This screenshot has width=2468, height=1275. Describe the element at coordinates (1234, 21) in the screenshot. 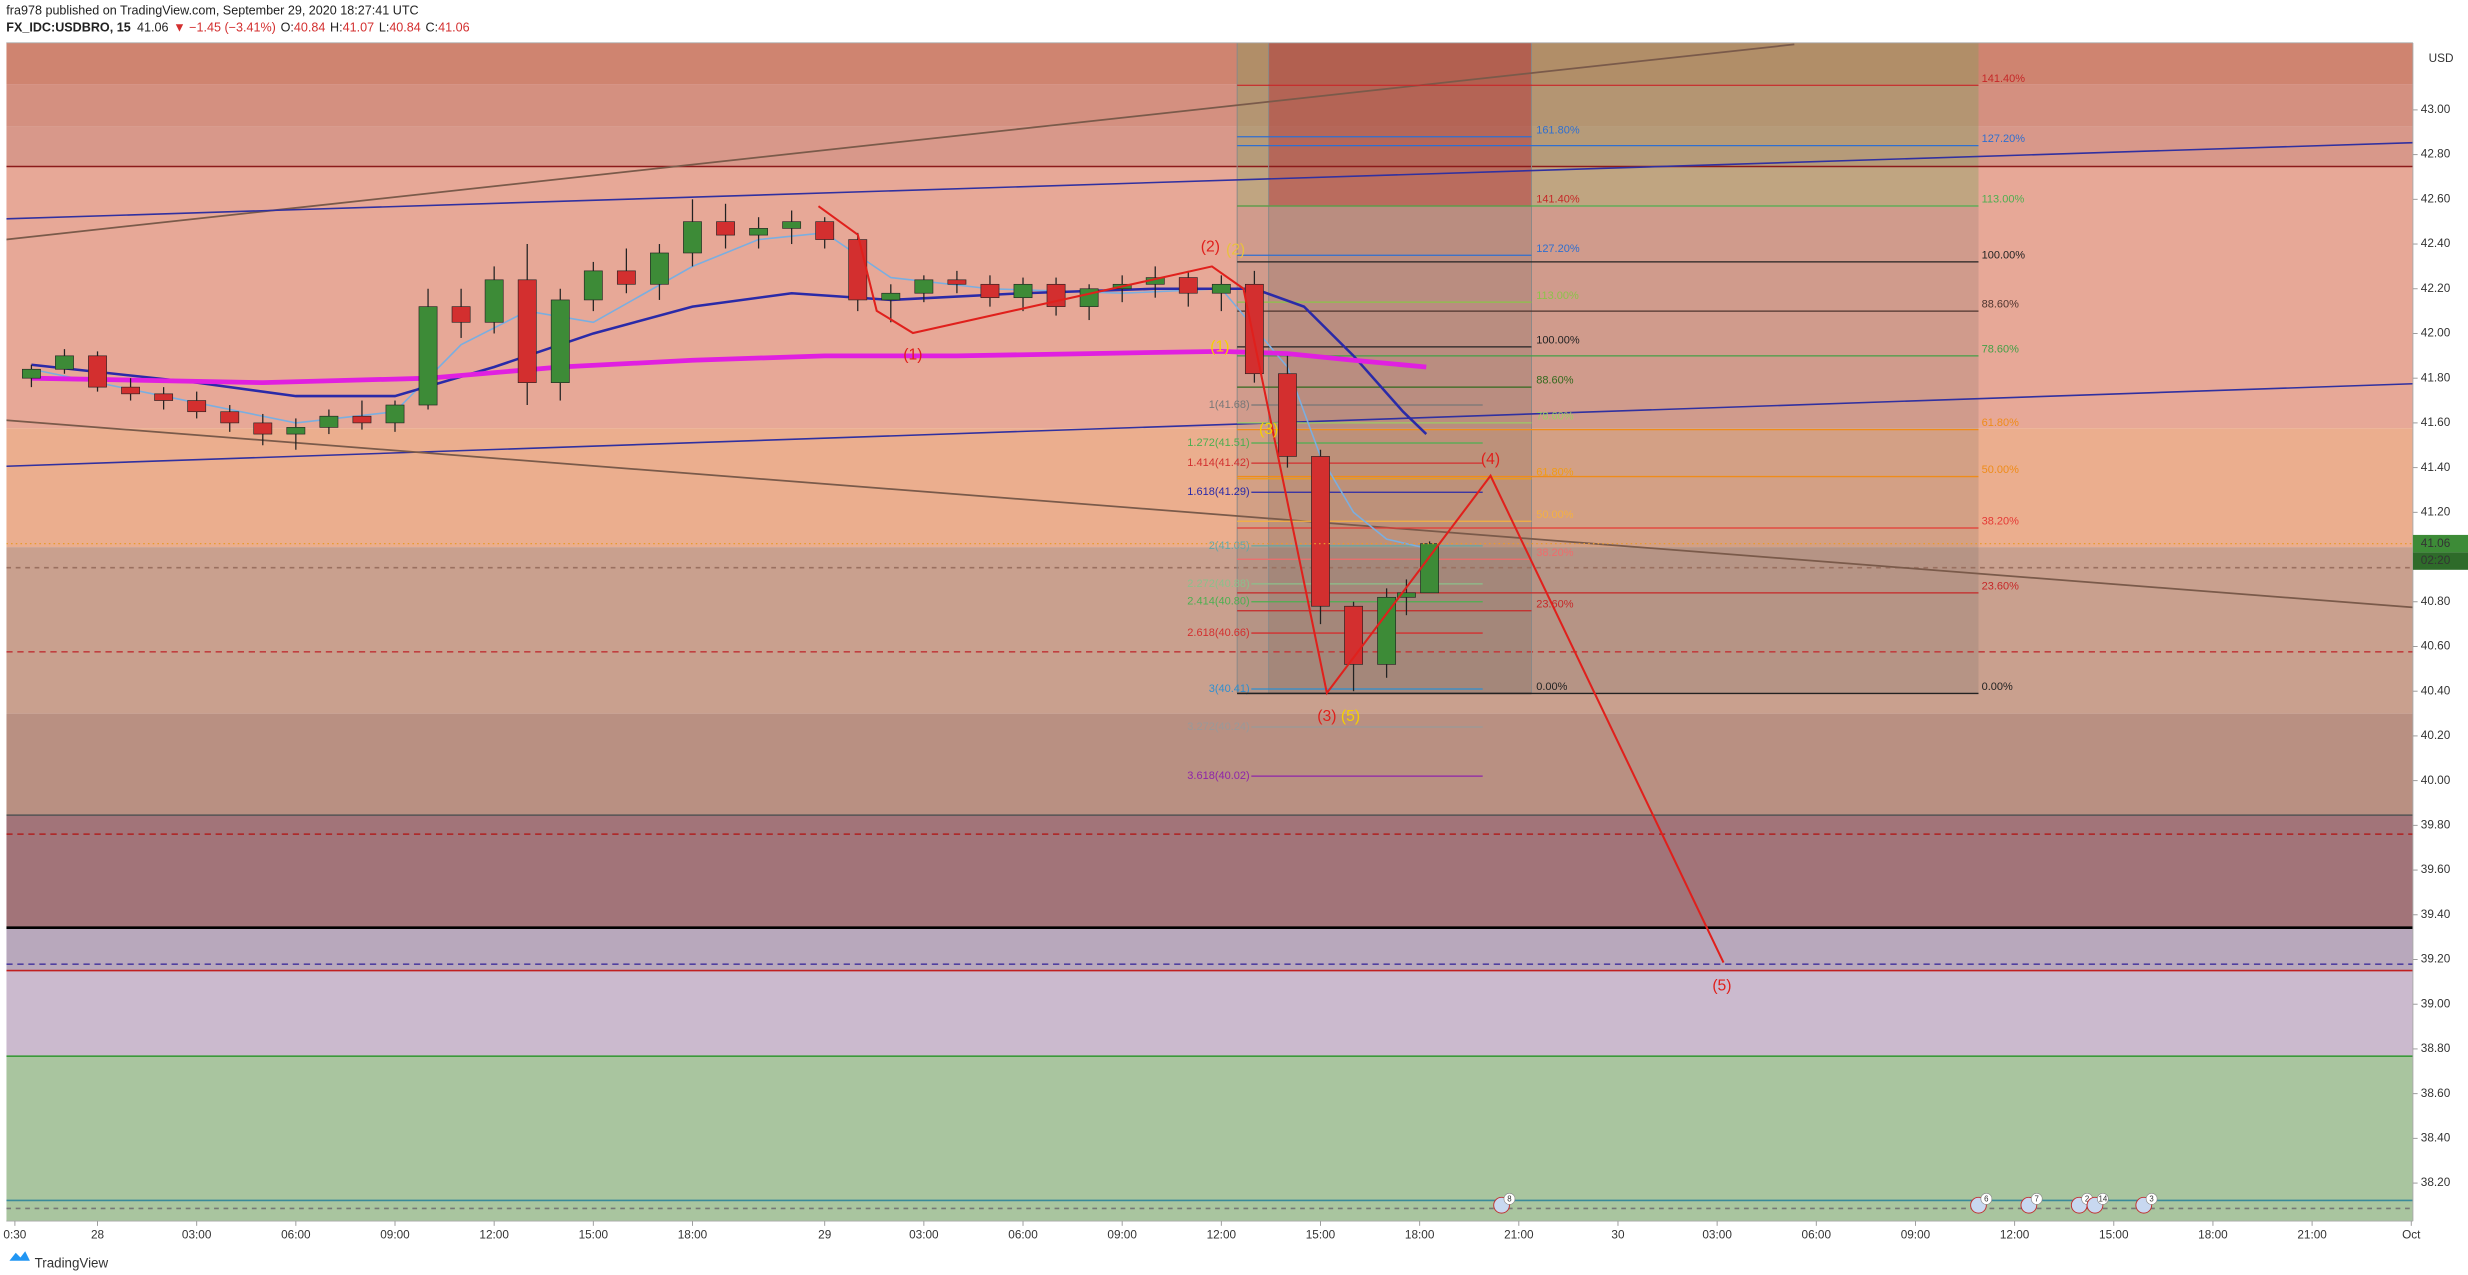

I see `header-bg` at that location.